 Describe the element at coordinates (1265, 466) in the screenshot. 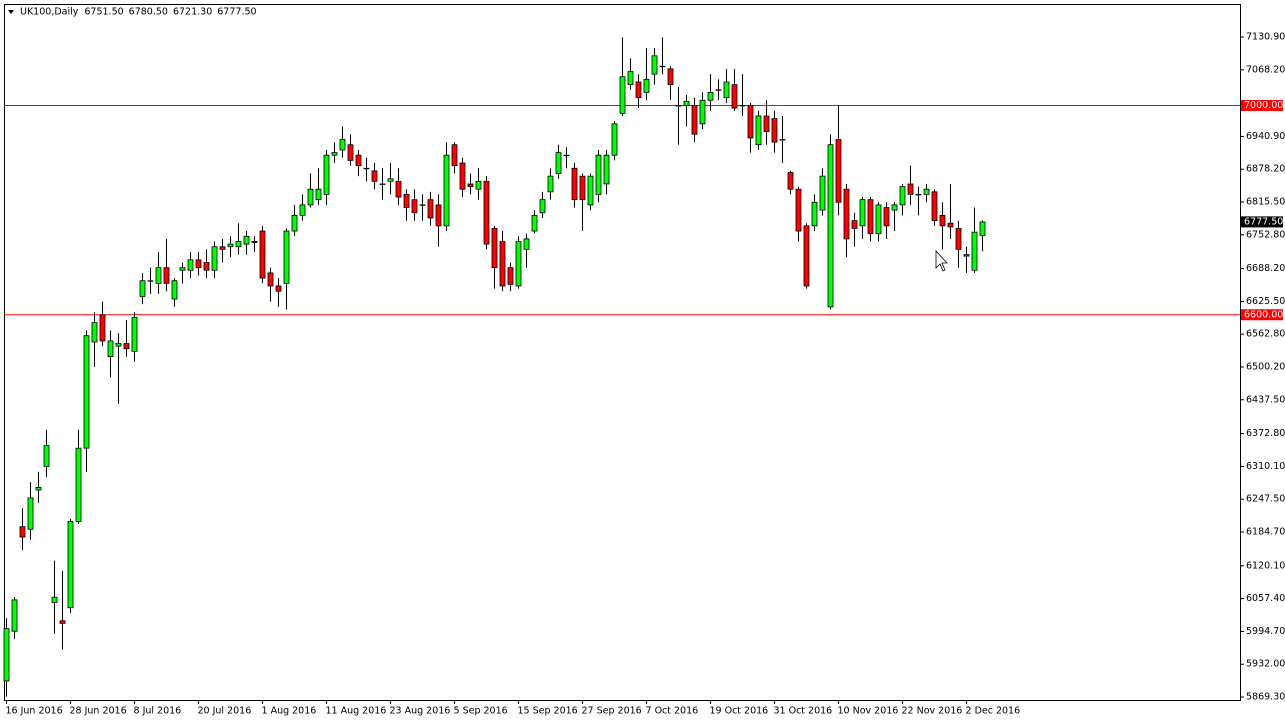

I see `y-tick-label: 6310.10` at that location.